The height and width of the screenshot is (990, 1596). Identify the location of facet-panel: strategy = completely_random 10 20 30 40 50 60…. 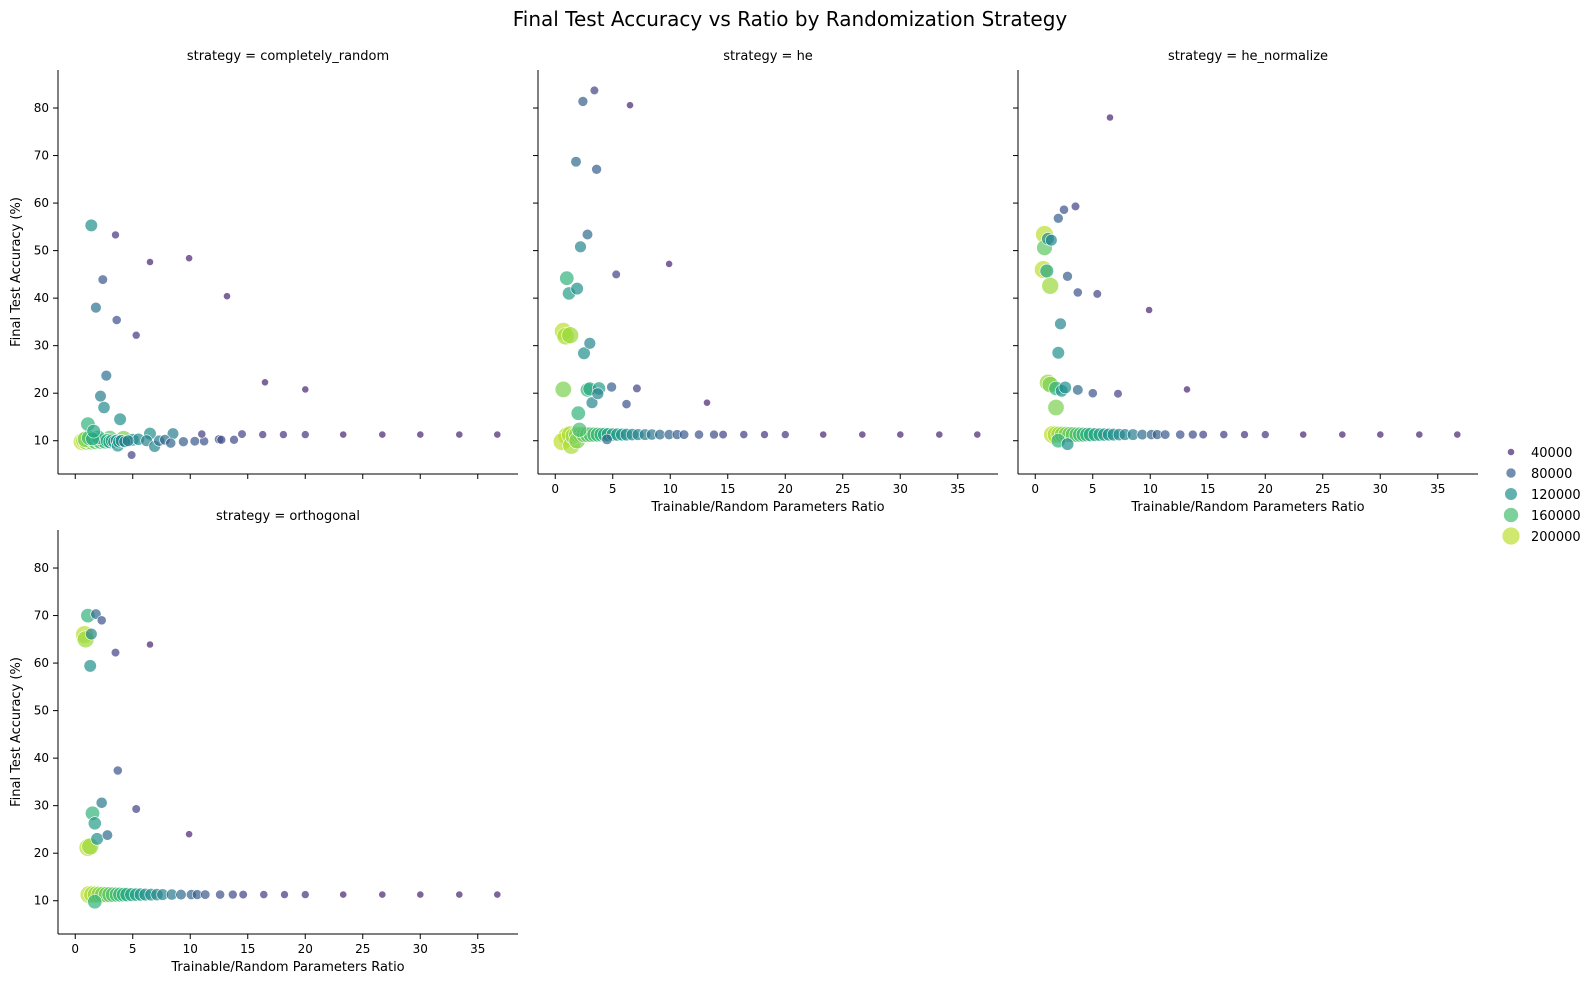
(263, 264).